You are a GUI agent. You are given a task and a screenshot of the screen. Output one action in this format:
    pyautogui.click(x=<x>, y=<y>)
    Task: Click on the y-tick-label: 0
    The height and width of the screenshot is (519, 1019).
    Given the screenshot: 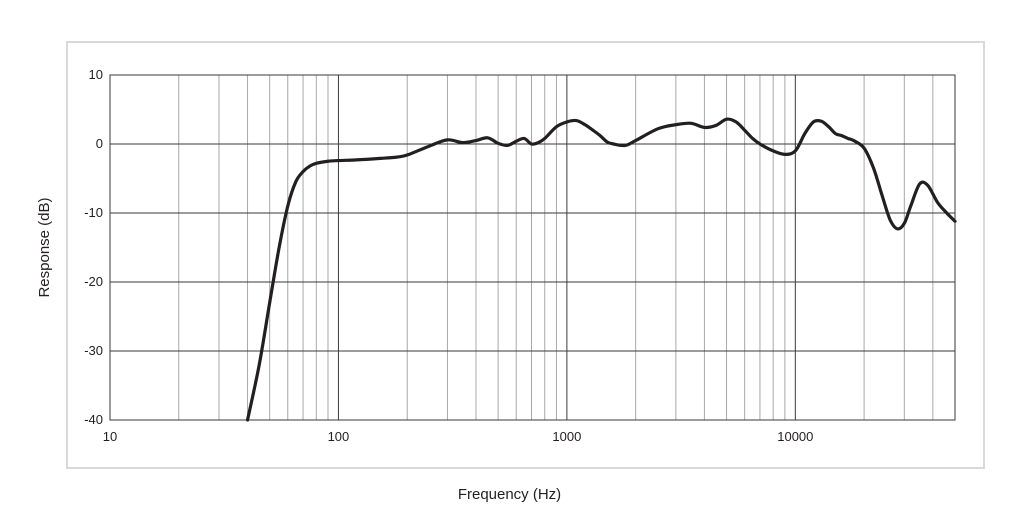 What is the action you would take?
    pyautogui.click(x=99, y=143)
    